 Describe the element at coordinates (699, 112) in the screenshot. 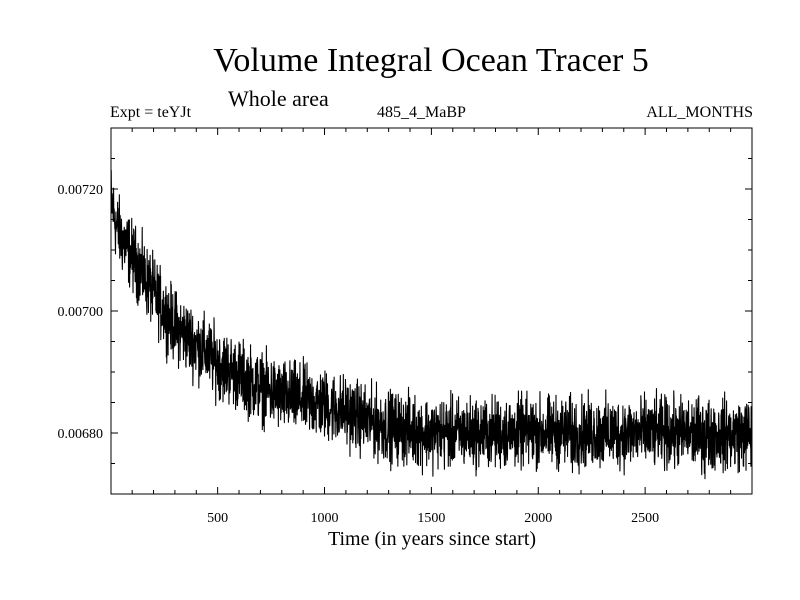

I see `months-label: ALL_MONTHS` at that location.